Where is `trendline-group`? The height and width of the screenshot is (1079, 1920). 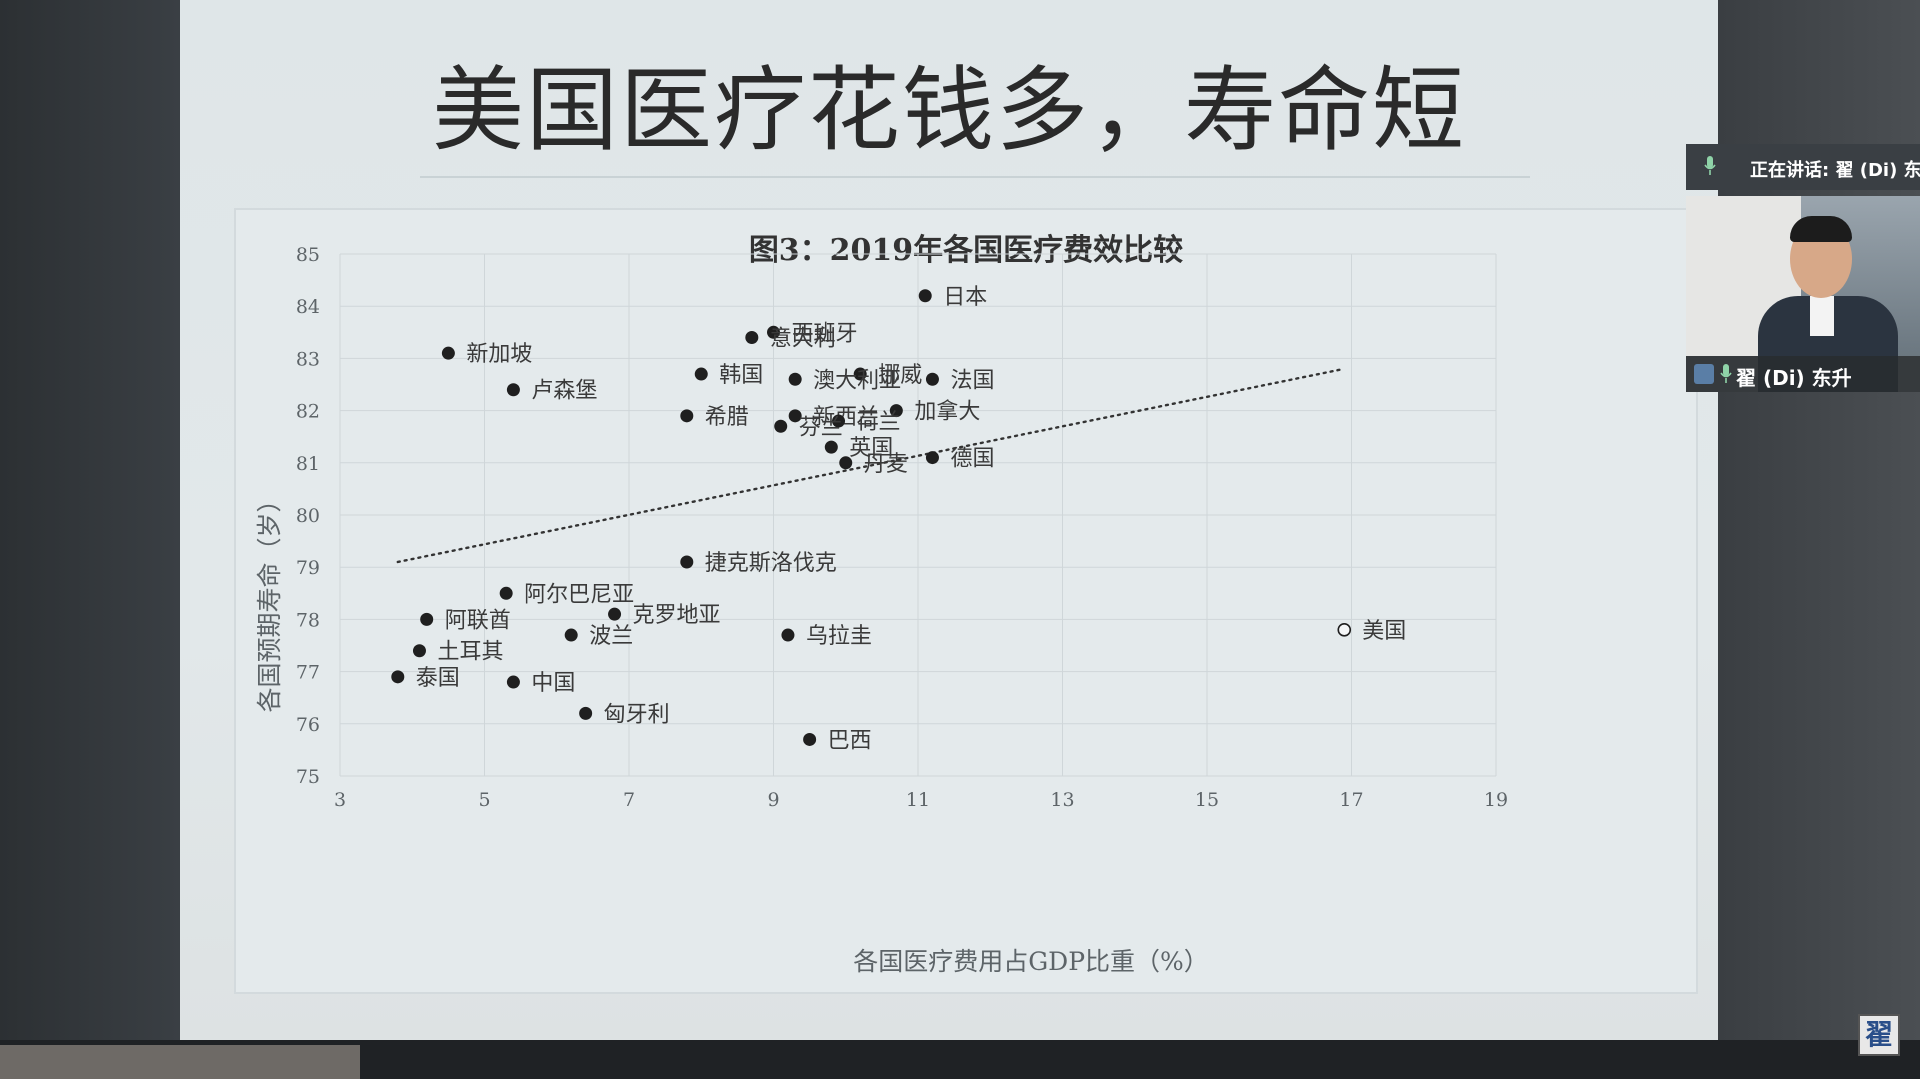
trendline-group is located at coordinates (871, 465).